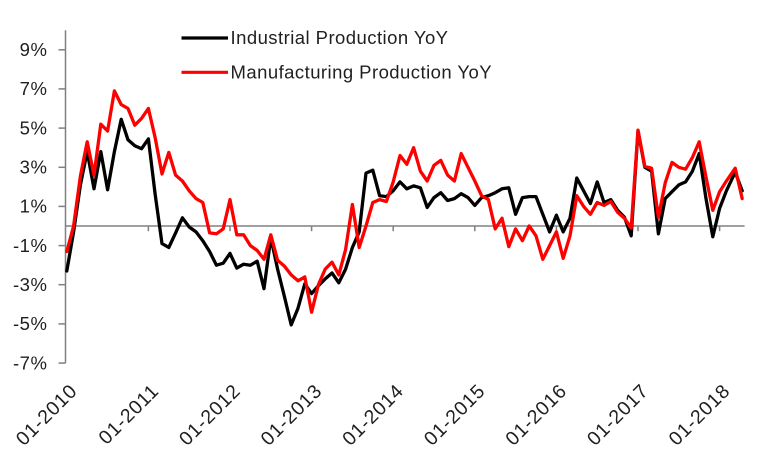  Describe the element at coordinates (30, 362) in the screenshot. I see `svg-text: -7%` at that location.